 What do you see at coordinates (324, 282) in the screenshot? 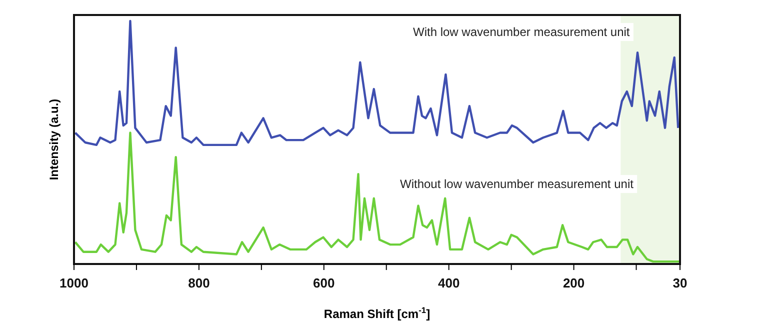
I see `x-tick-label: 600` at bounding box center [324, 282].